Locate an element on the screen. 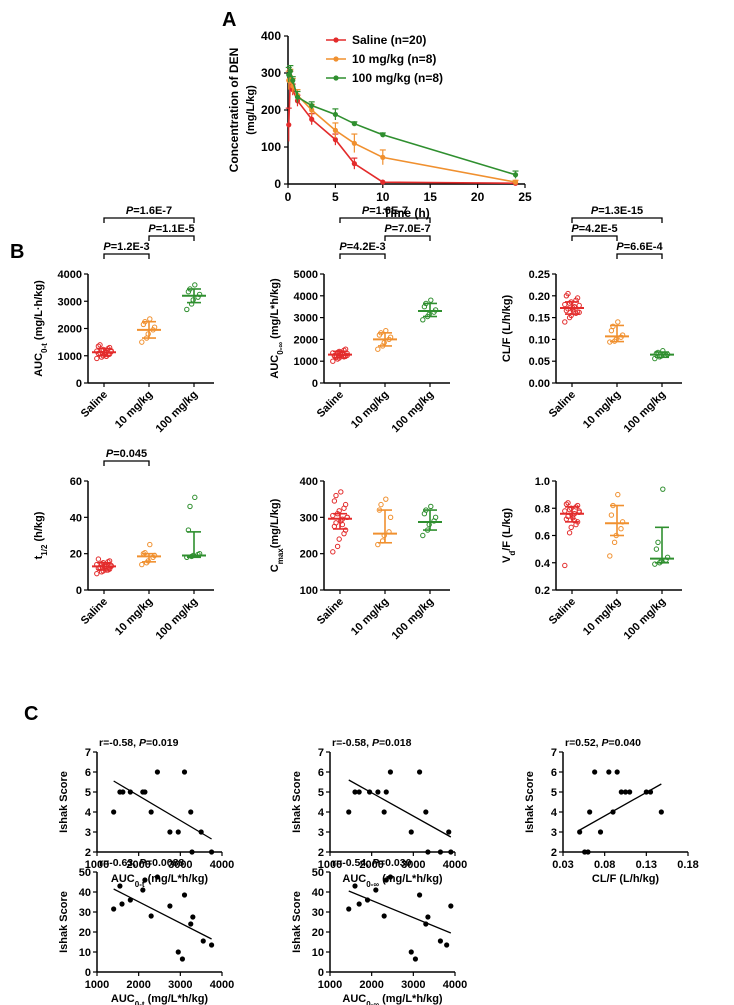 The width and height of the screenshot is (734, 1005). chart-c-x-tick-label: 0.03 is located at coordinates (562, 865).